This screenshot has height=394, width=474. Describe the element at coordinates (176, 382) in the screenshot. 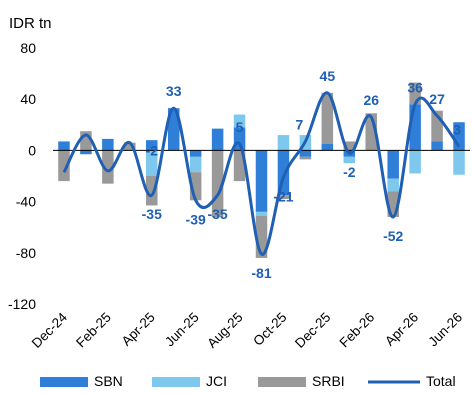

I see `legend-swatch-jci` at that location.